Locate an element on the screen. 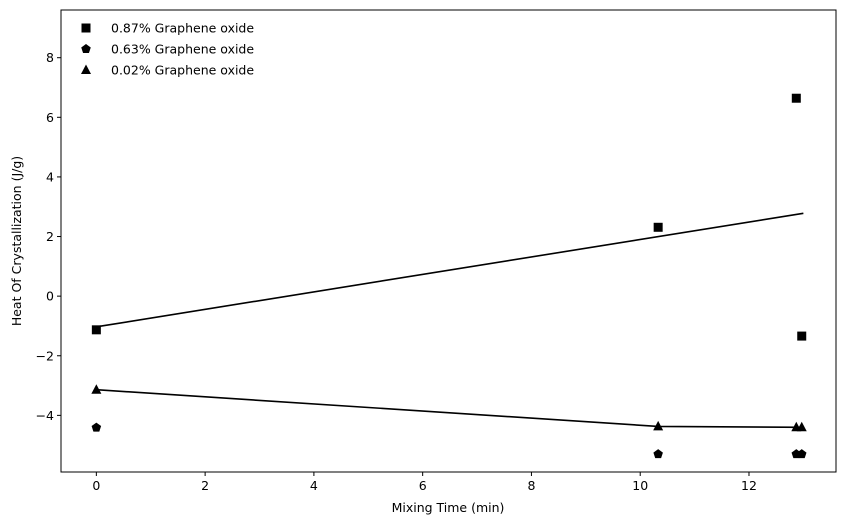  legend-label: 0.02% Graphene oxide is located at coordinates (182, 70).